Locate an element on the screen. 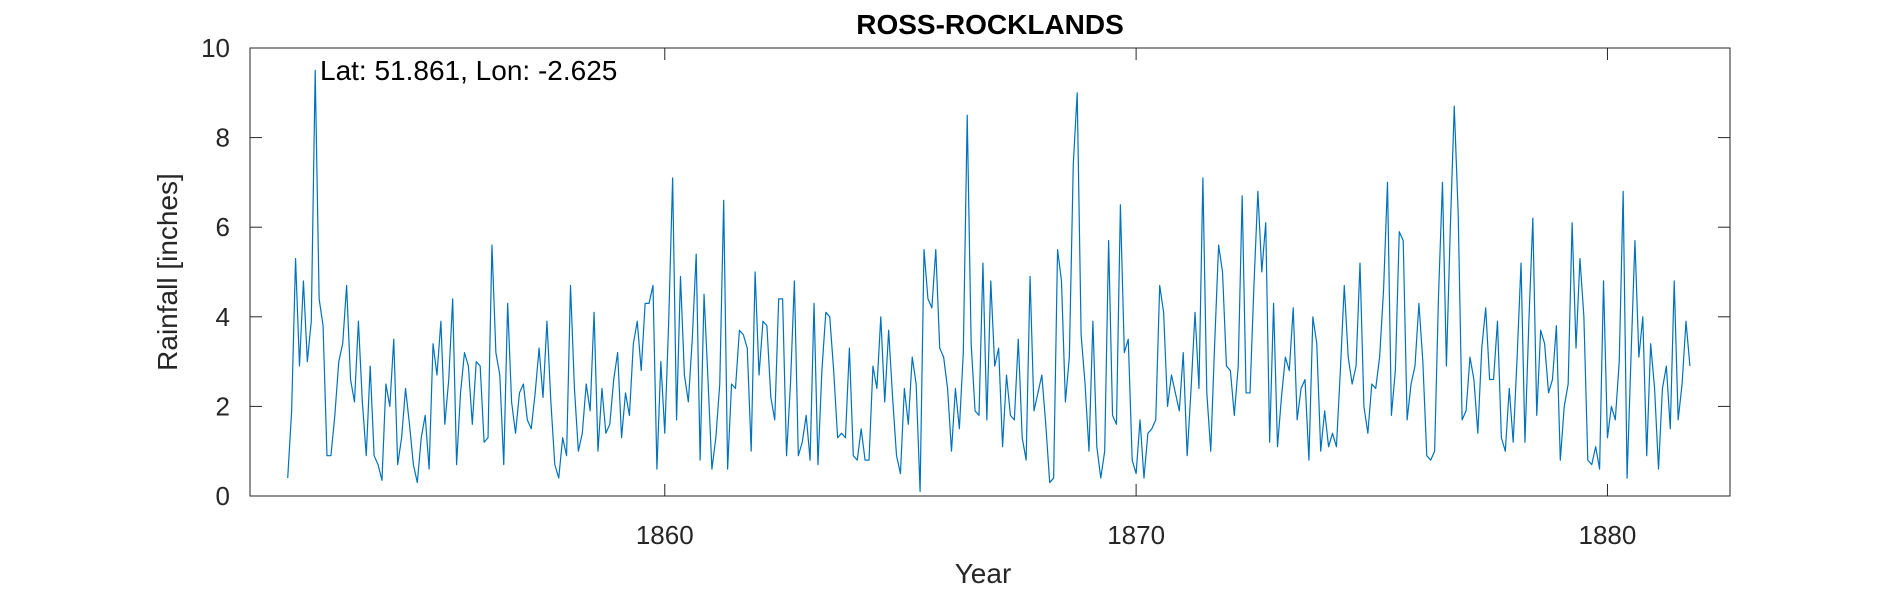 The image size is (1890, 591). x-axis-label: Year is located at coordinates (983, 573).